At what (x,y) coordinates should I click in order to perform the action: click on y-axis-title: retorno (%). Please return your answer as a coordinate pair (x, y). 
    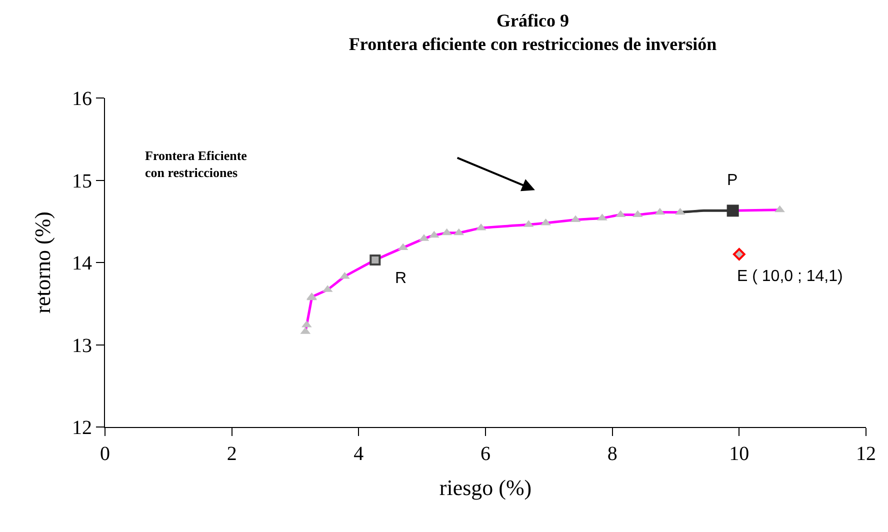
    Looking at the image, I should click on (42, 262).